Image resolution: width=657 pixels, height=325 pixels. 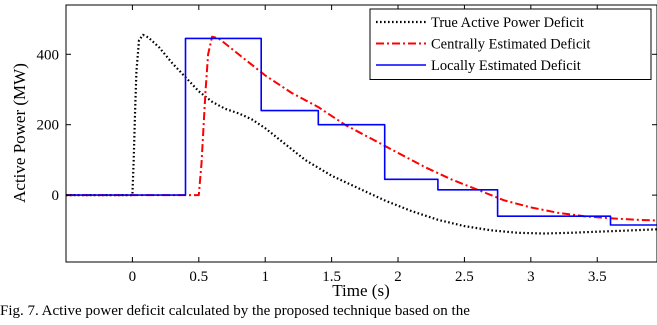 I want to click on legend-box, so click(x=510, y=44).